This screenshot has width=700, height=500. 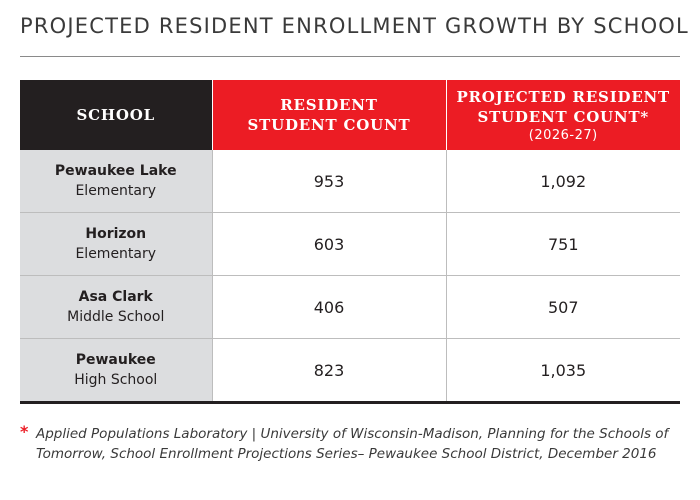 What do you see at coordinates (562, 369) in the screenshot?
I see `projected-count-cell: 1,035` at bounding box center [562, 369].